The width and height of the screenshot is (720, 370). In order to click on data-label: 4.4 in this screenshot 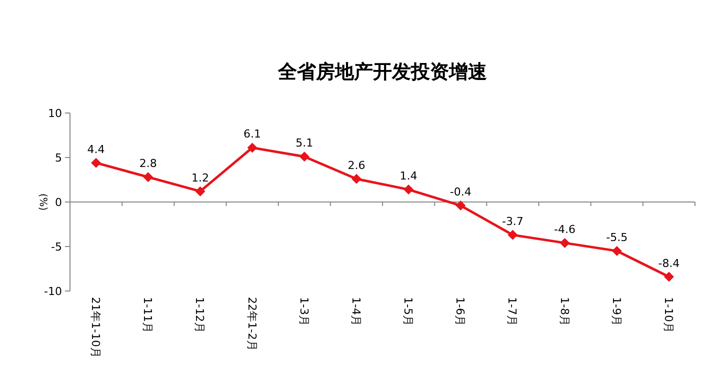, I will do `click(96, 149)`.